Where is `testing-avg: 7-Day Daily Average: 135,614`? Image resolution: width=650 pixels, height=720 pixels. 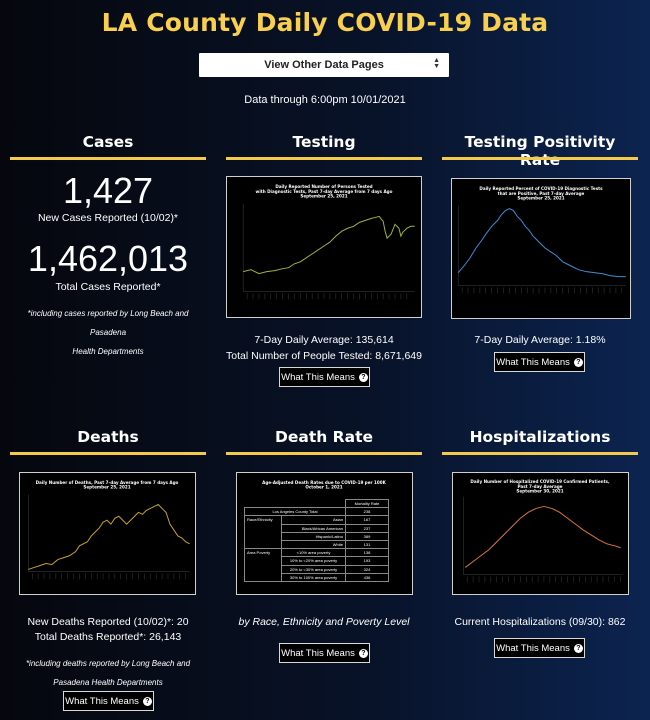 testing-avg: 7-Day Daily Average: 135,614 is located at coordinates (324, 340).